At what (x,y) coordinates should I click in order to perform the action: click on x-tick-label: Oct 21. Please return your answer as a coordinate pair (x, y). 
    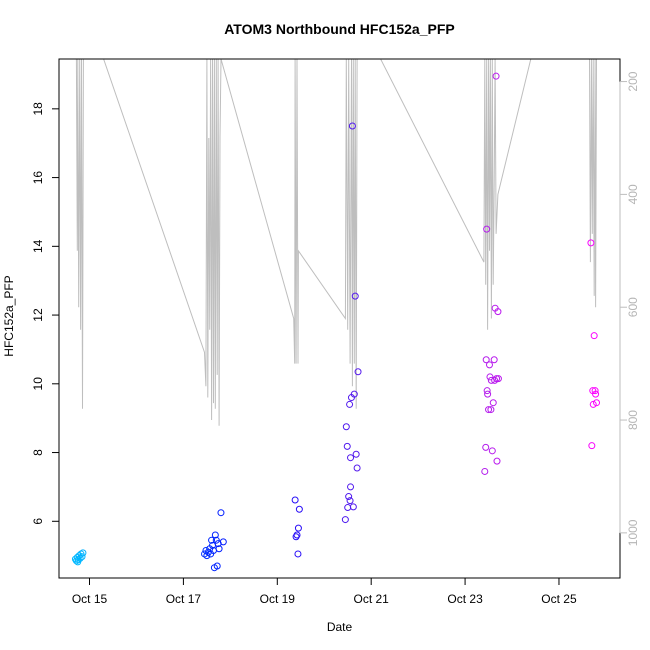
    Looking at the image, I should click on (372, 599).